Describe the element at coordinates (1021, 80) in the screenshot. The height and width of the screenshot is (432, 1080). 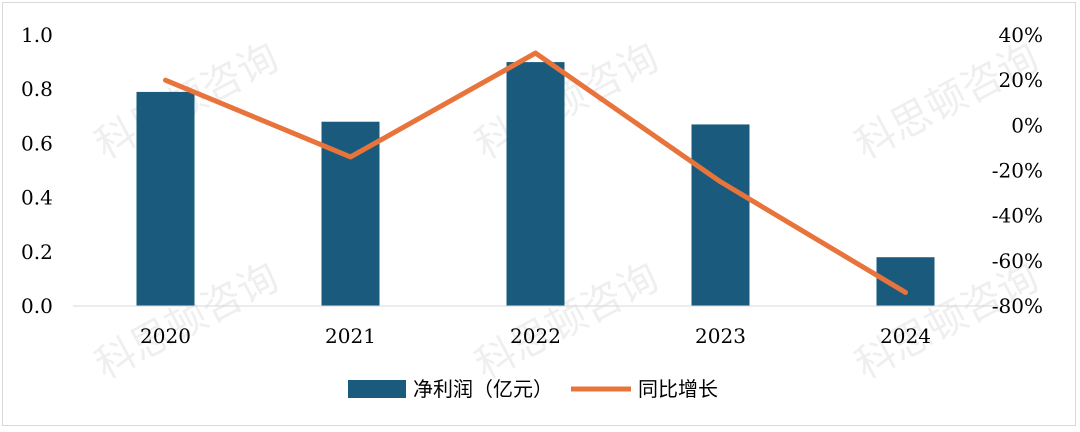
I see `y-right-tick-label: 20%` at that location.